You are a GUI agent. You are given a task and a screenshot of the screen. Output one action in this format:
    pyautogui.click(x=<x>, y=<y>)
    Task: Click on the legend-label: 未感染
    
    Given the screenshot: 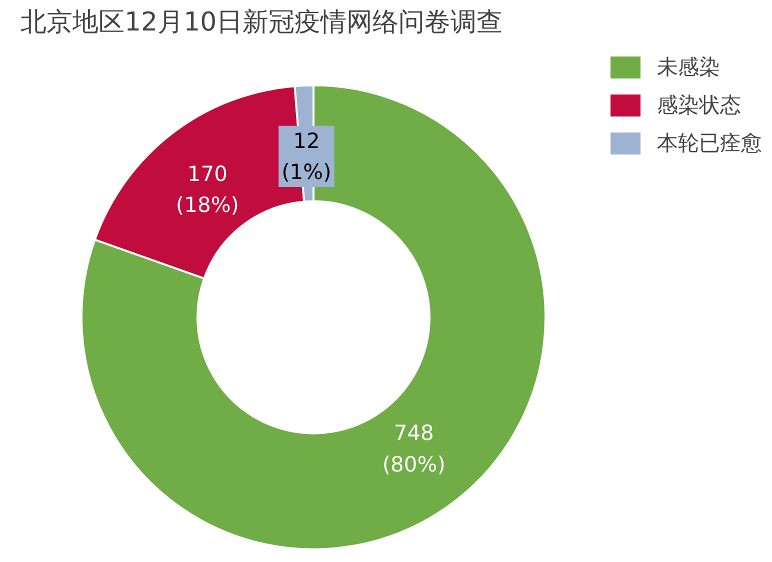 What is the action you would take?
    pyautogui.click(x=688, y=67)
    